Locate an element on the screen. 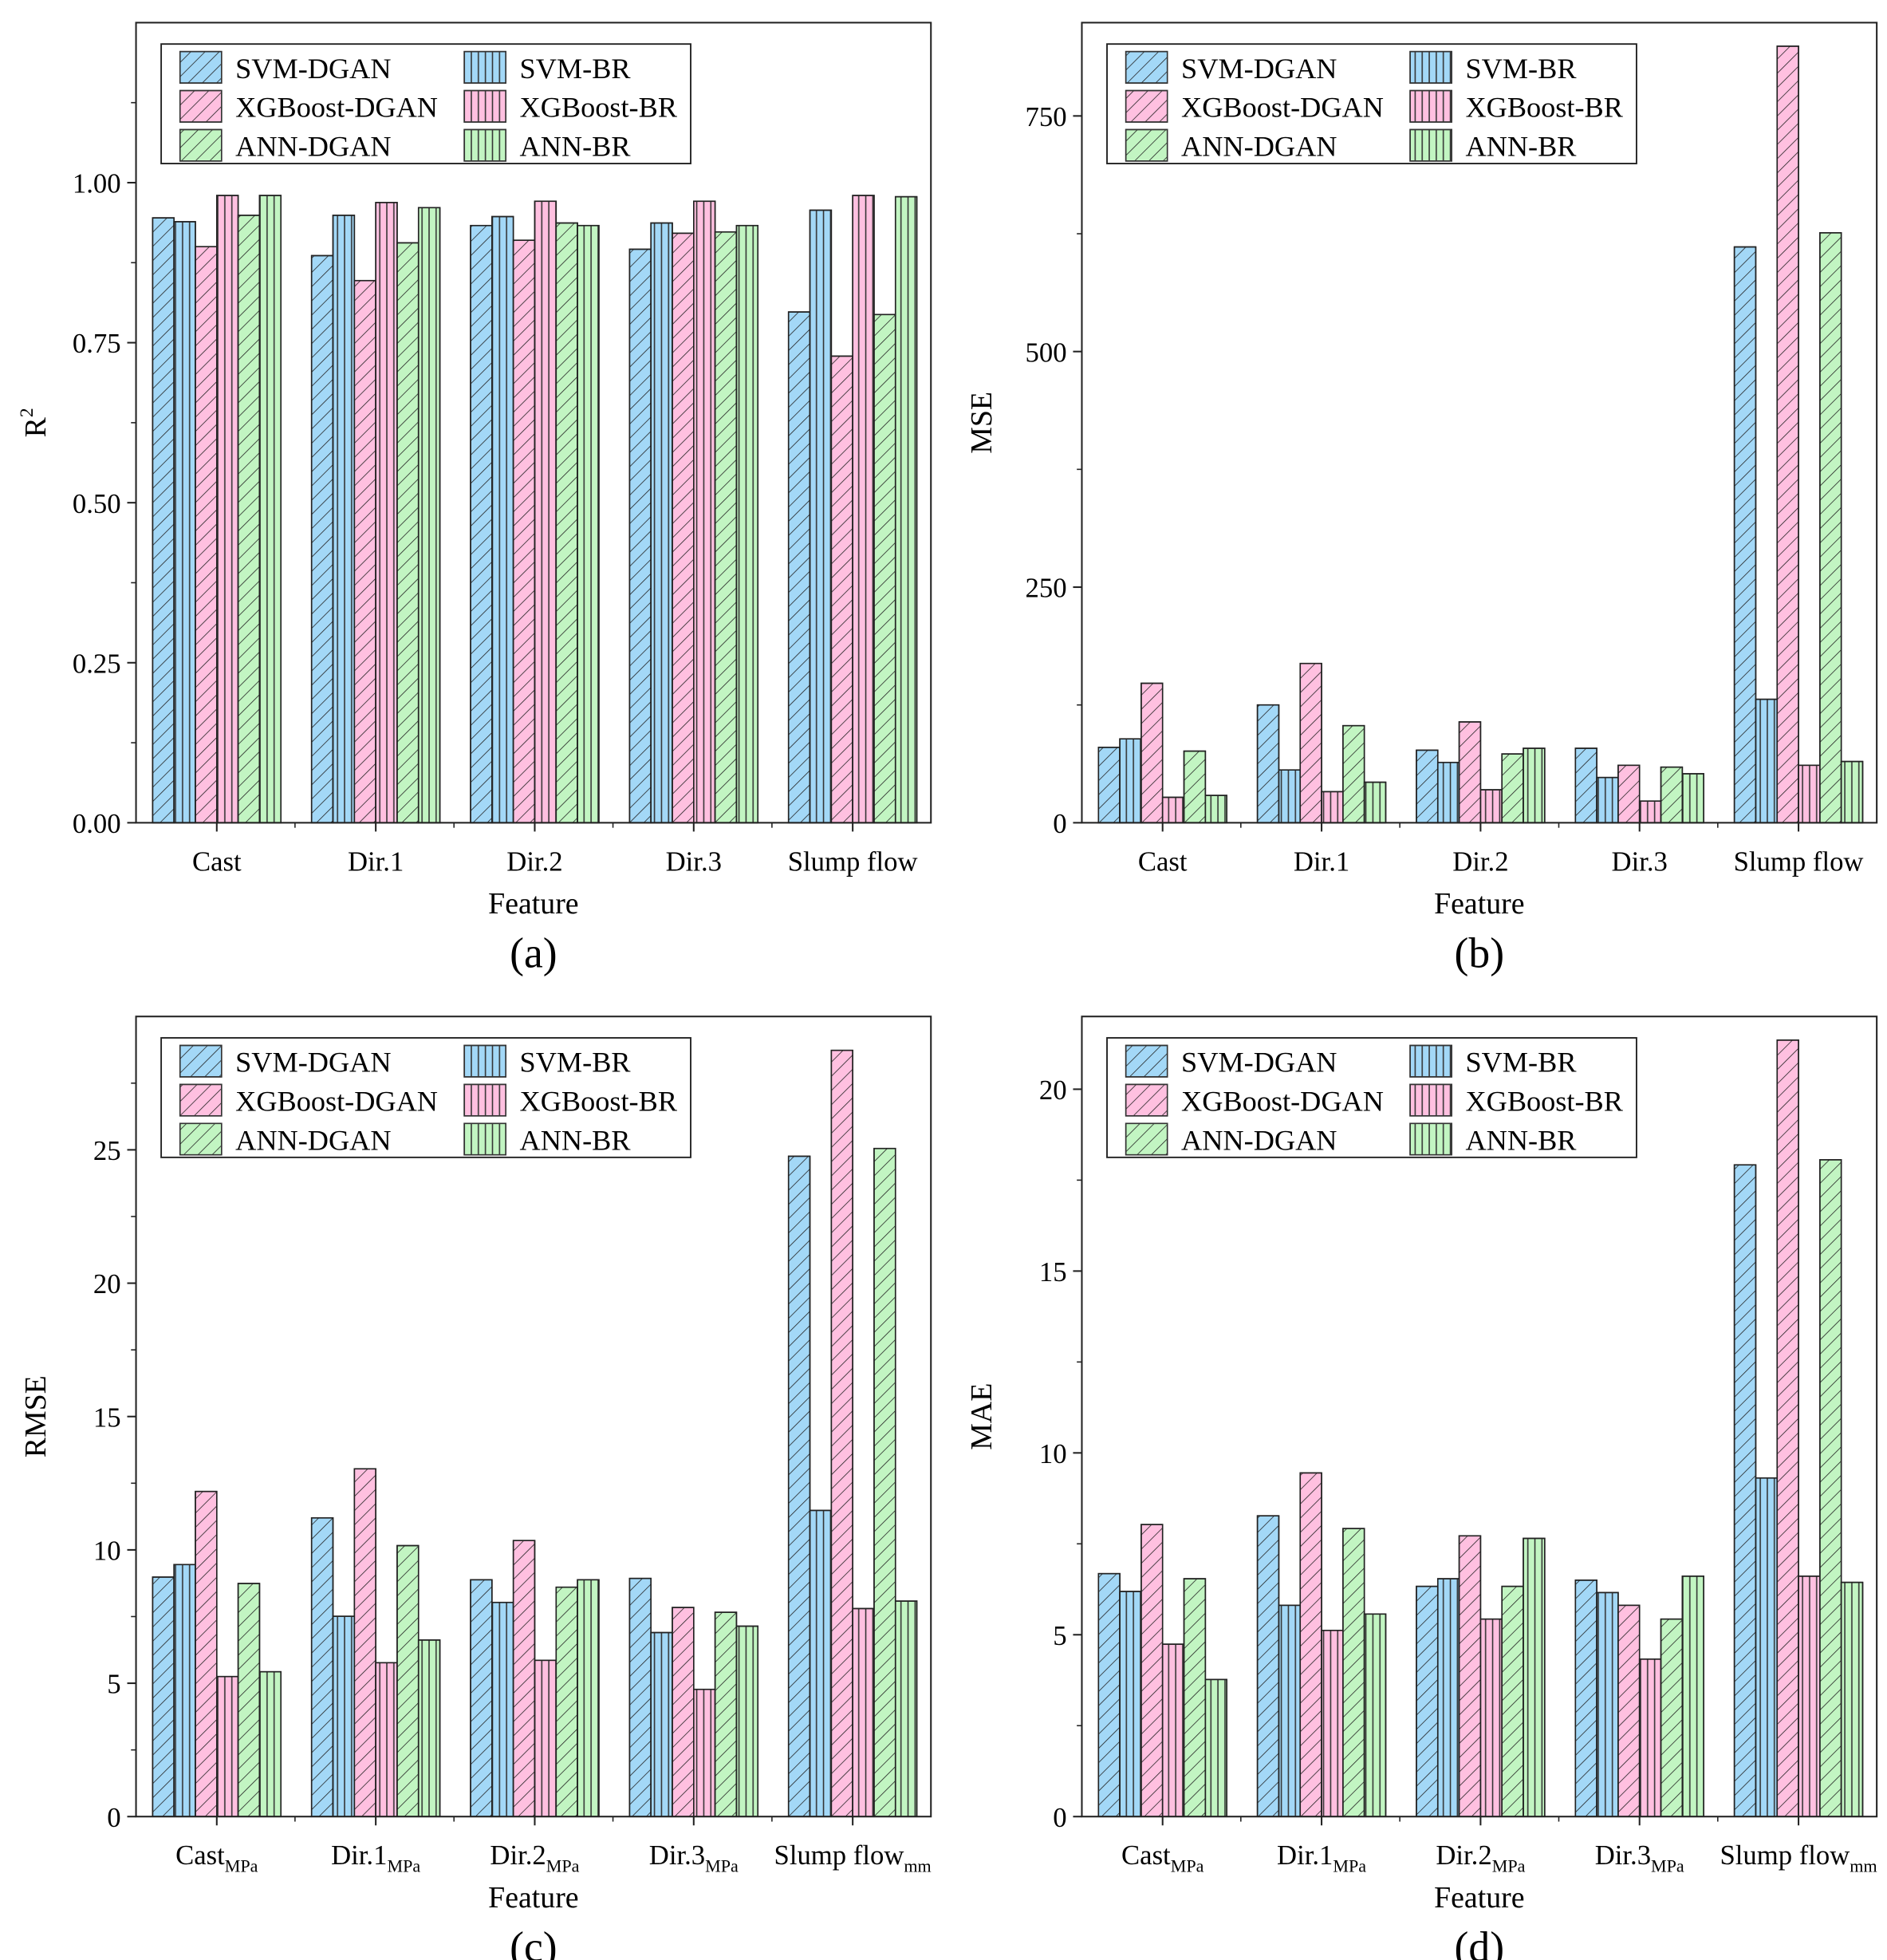 Image resolution: width=1887 pixels, height=1960 pixels. legend-label: SVM-BR is located at coordinates (576, 69).